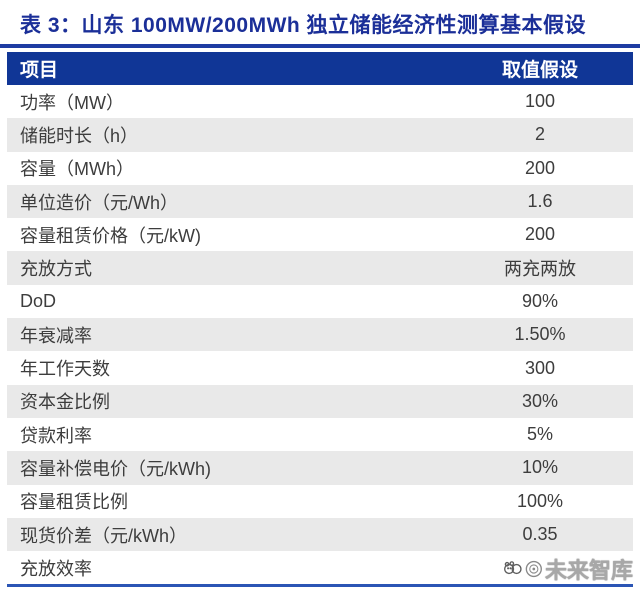 This screenshot has width=640, height=591. I want to click on row-label: 容量租赁价格（元/kW), so click(110, 235).